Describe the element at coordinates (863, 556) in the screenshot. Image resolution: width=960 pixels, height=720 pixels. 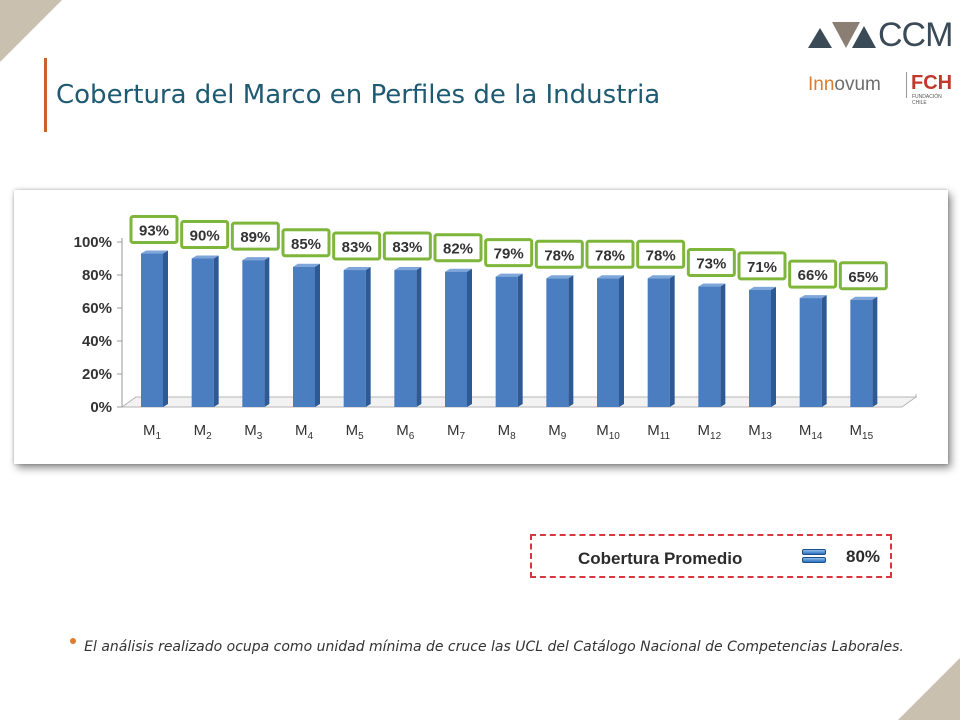
I see `average-coverage-value: 80%` at that location.